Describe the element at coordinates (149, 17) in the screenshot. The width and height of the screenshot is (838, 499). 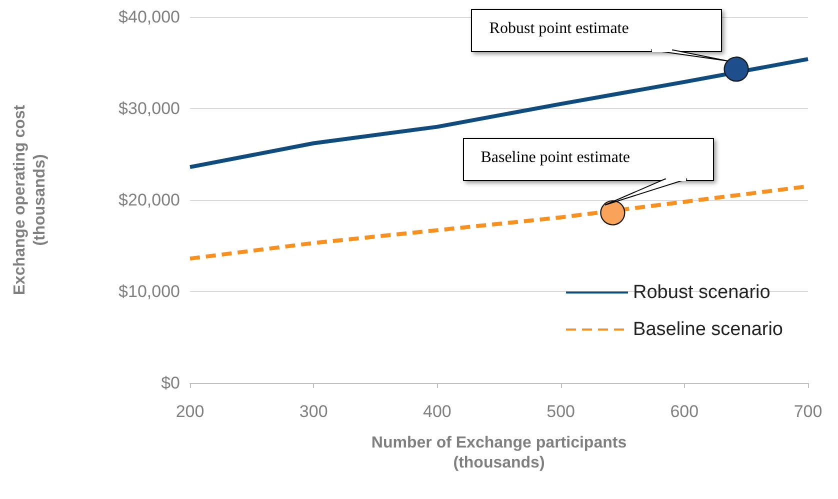
I see `y-tick-label: $40,000` at that location.